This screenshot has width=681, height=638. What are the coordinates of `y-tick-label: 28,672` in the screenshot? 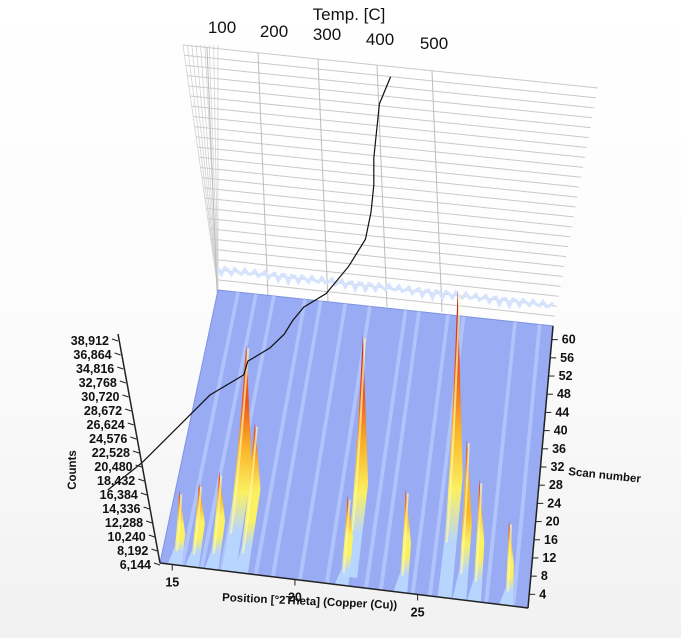 It's located at (103, 411).